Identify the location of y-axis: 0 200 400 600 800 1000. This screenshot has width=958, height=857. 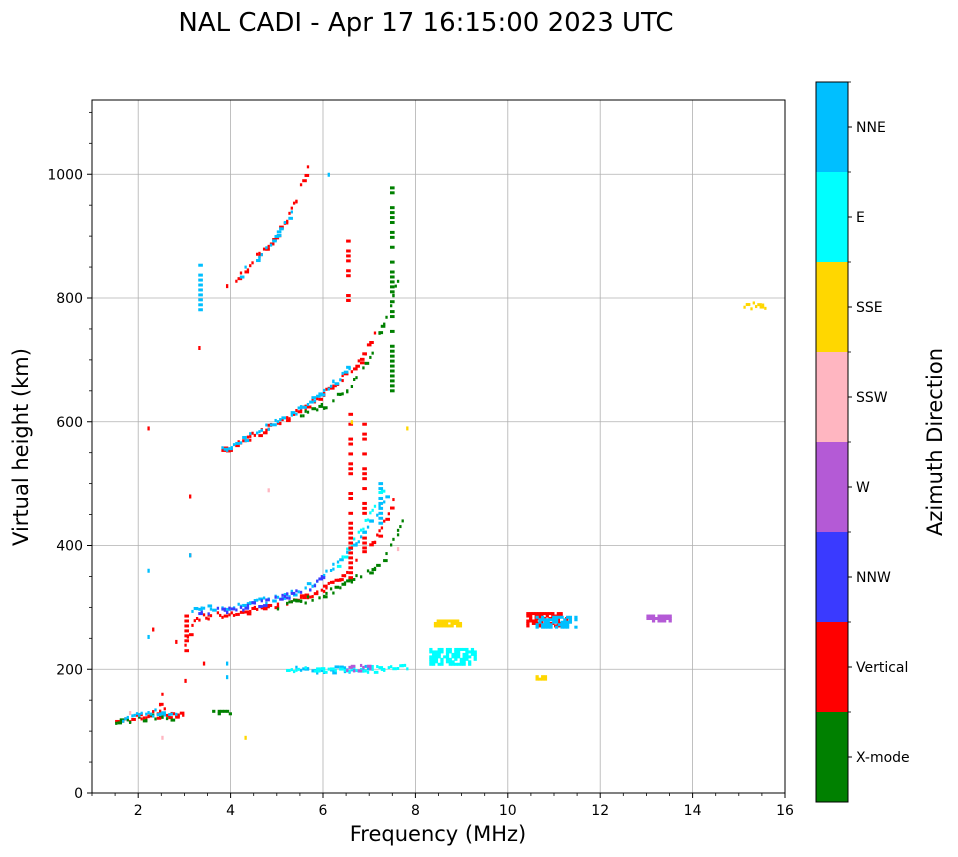
(69, 456).